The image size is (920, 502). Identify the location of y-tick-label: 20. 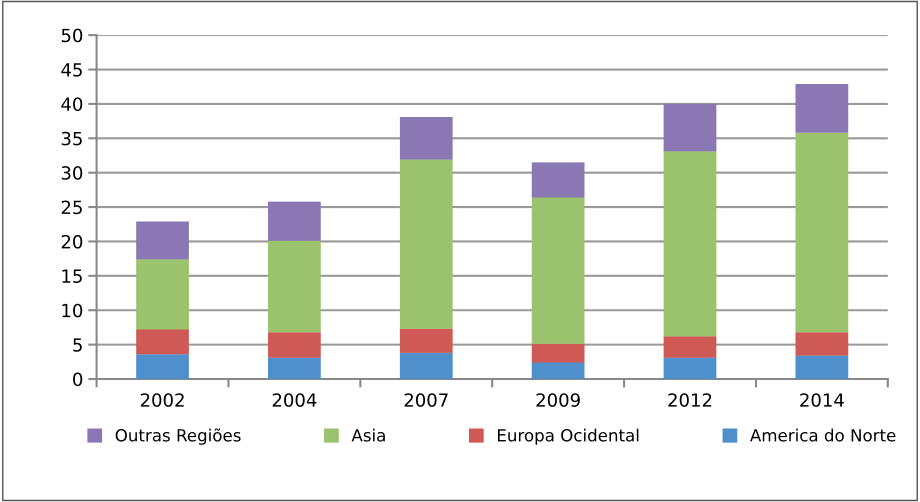
(72, 241).